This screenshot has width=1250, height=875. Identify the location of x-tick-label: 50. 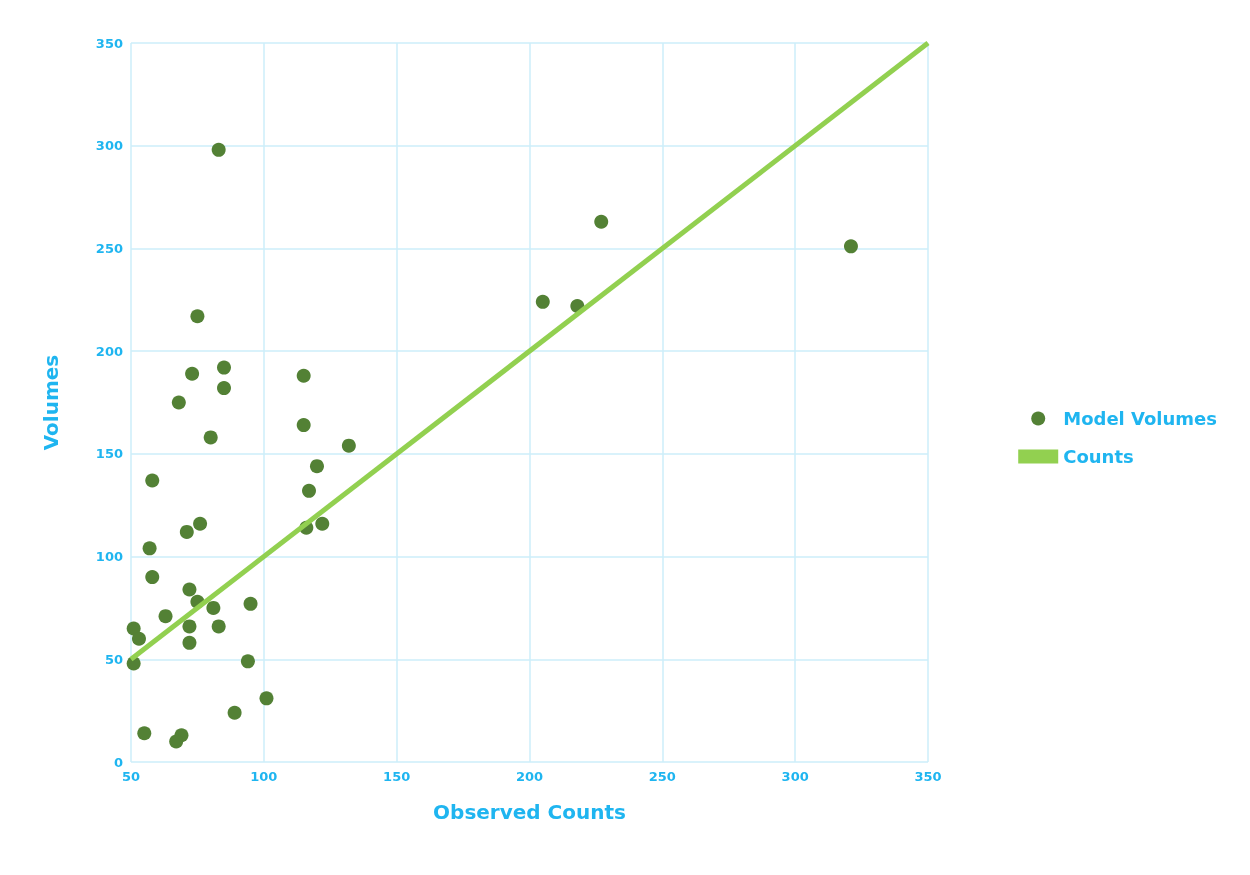
(131, 776).